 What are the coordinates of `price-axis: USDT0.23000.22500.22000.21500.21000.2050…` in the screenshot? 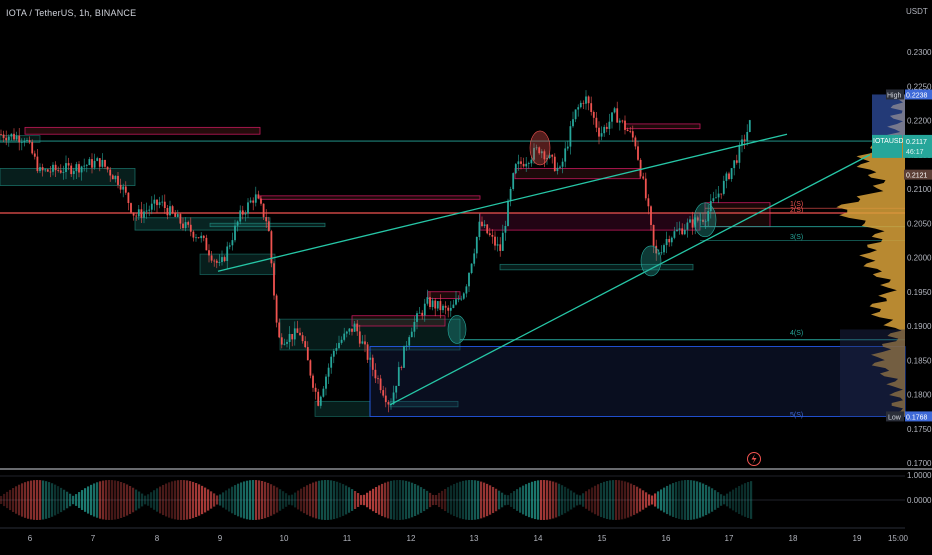 It's located at (902, 237).